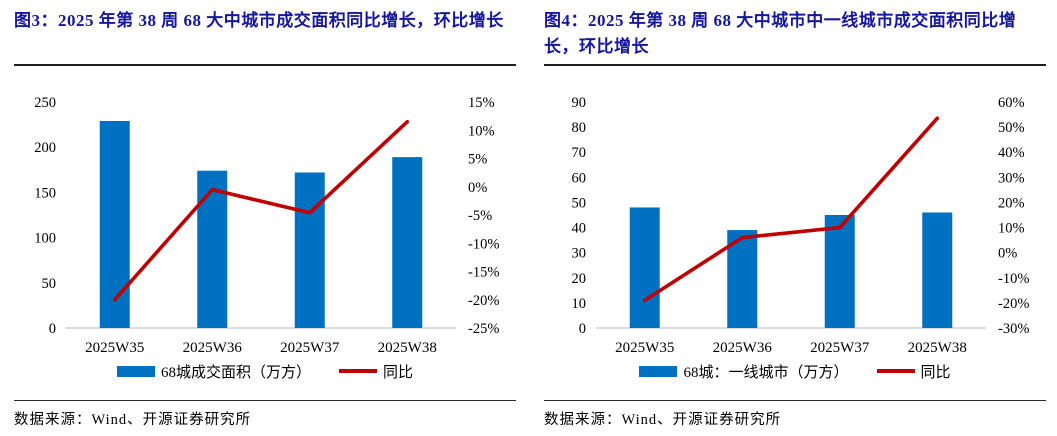 Image resolution: width=1057 pixels, height=436 pixels. What do you see at coordinates (1011, 178) in the screenshot?
I see `right-axis-tick-label: 30%` at bounding box center [1011, 178].